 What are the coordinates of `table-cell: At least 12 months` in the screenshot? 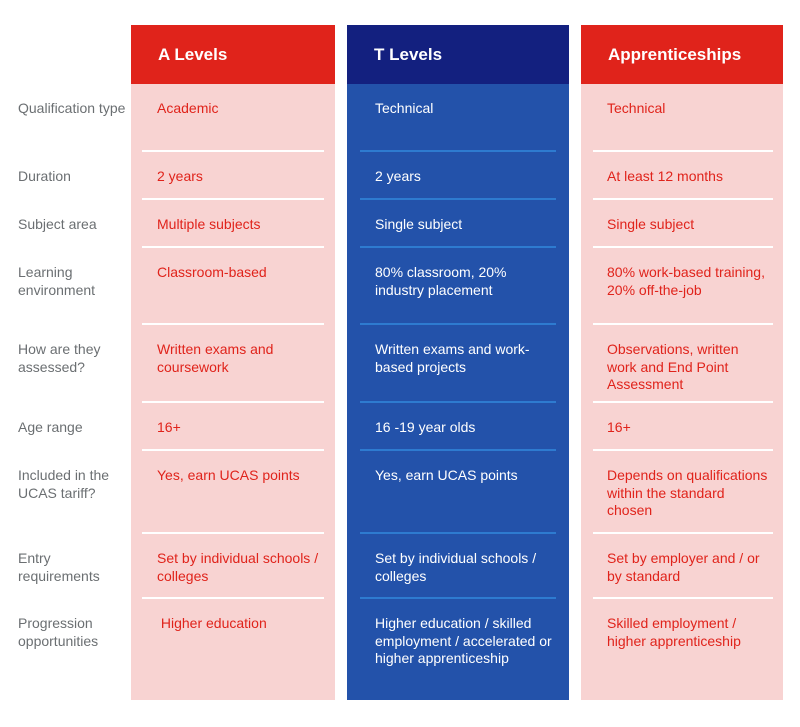 It's located at (682, 176).